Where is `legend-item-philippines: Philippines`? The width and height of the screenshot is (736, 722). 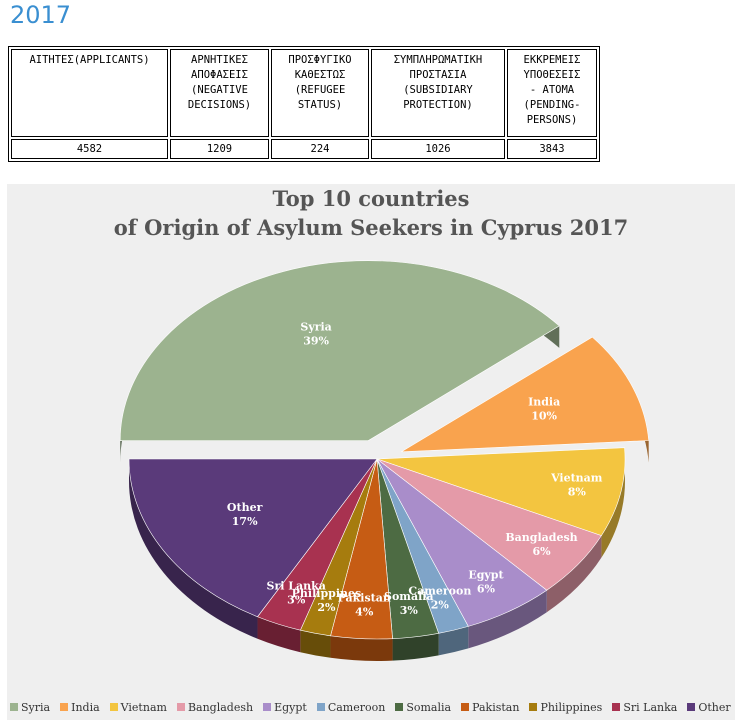 legend-item-philippines: Philippines is located at coordinates (565, 707).